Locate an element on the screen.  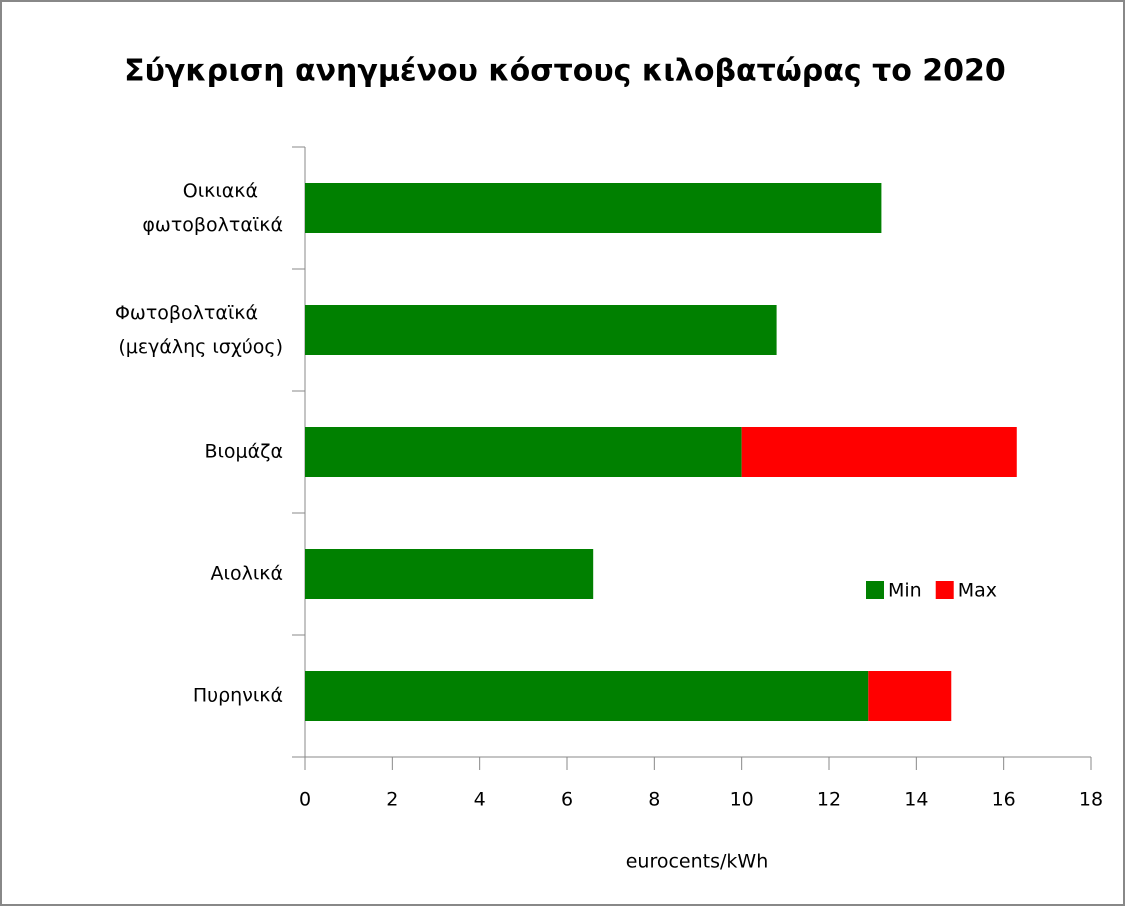
x-tick-label: 0 is located at coordinates (305, 800).